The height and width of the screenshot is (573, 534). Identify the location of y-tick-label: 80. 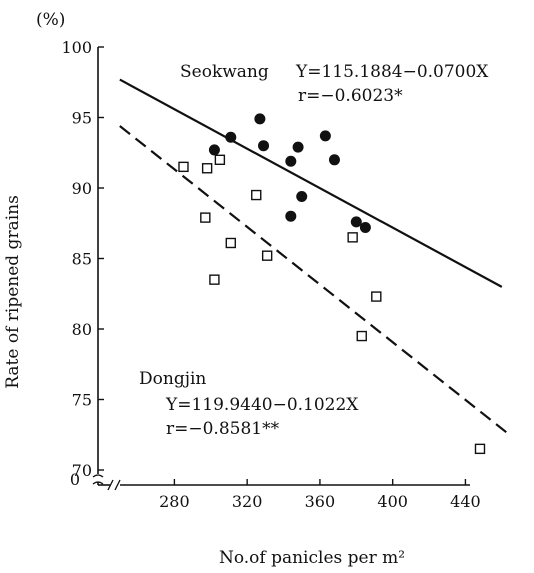
(82, 329).